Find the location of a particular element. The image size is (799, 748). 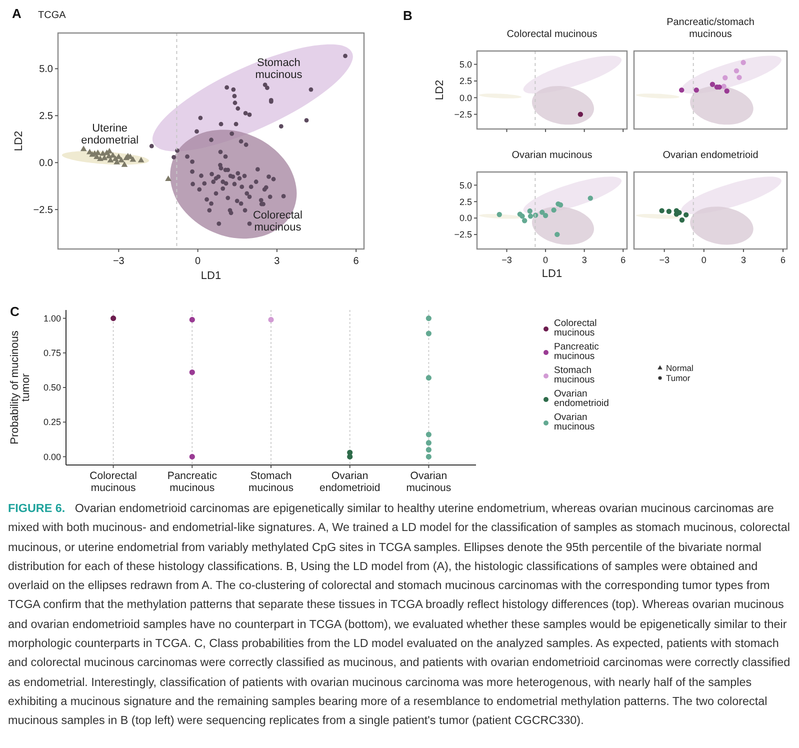

chart-title: Ovarian endometrioid is located at coordinates (710, 155).